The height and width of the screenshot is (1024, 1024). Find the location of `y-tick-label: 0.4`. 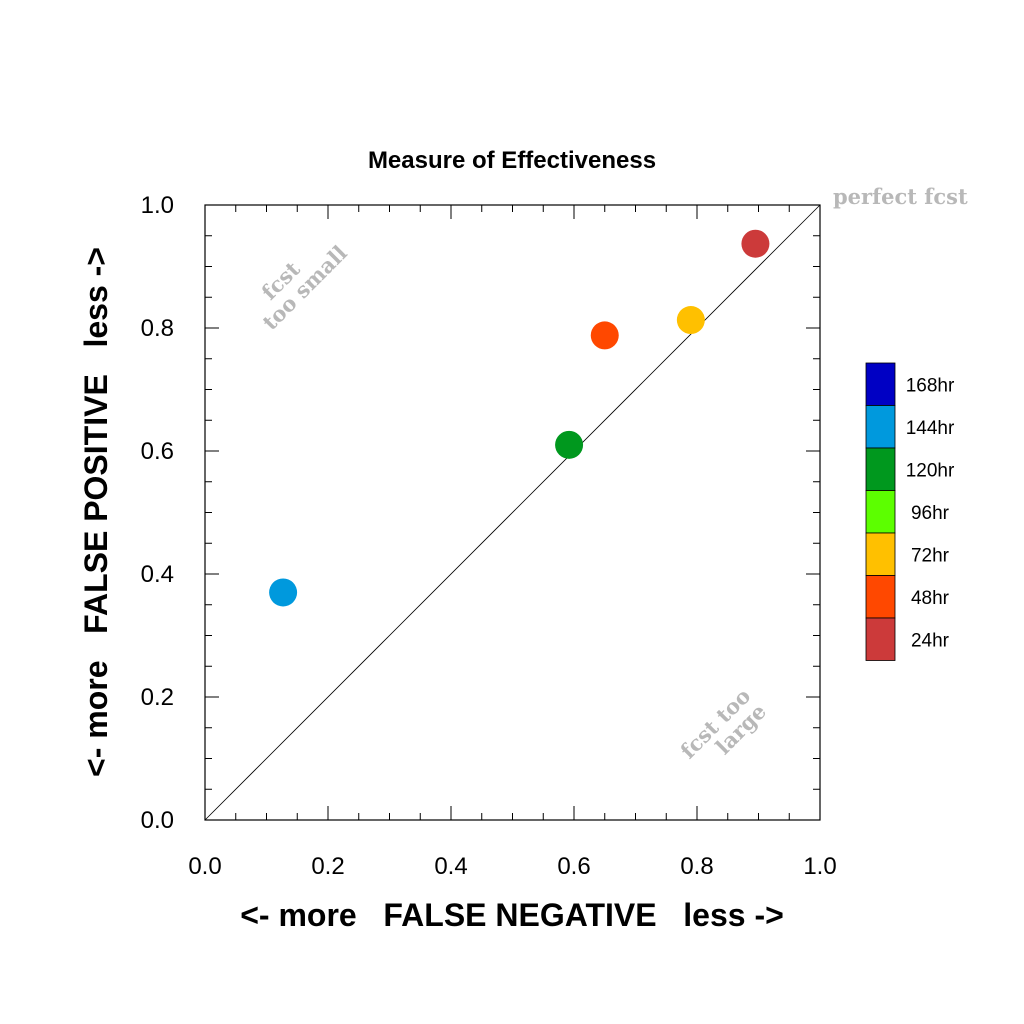

y-tick-label: 0.4 is located at coordinates (157, 574).